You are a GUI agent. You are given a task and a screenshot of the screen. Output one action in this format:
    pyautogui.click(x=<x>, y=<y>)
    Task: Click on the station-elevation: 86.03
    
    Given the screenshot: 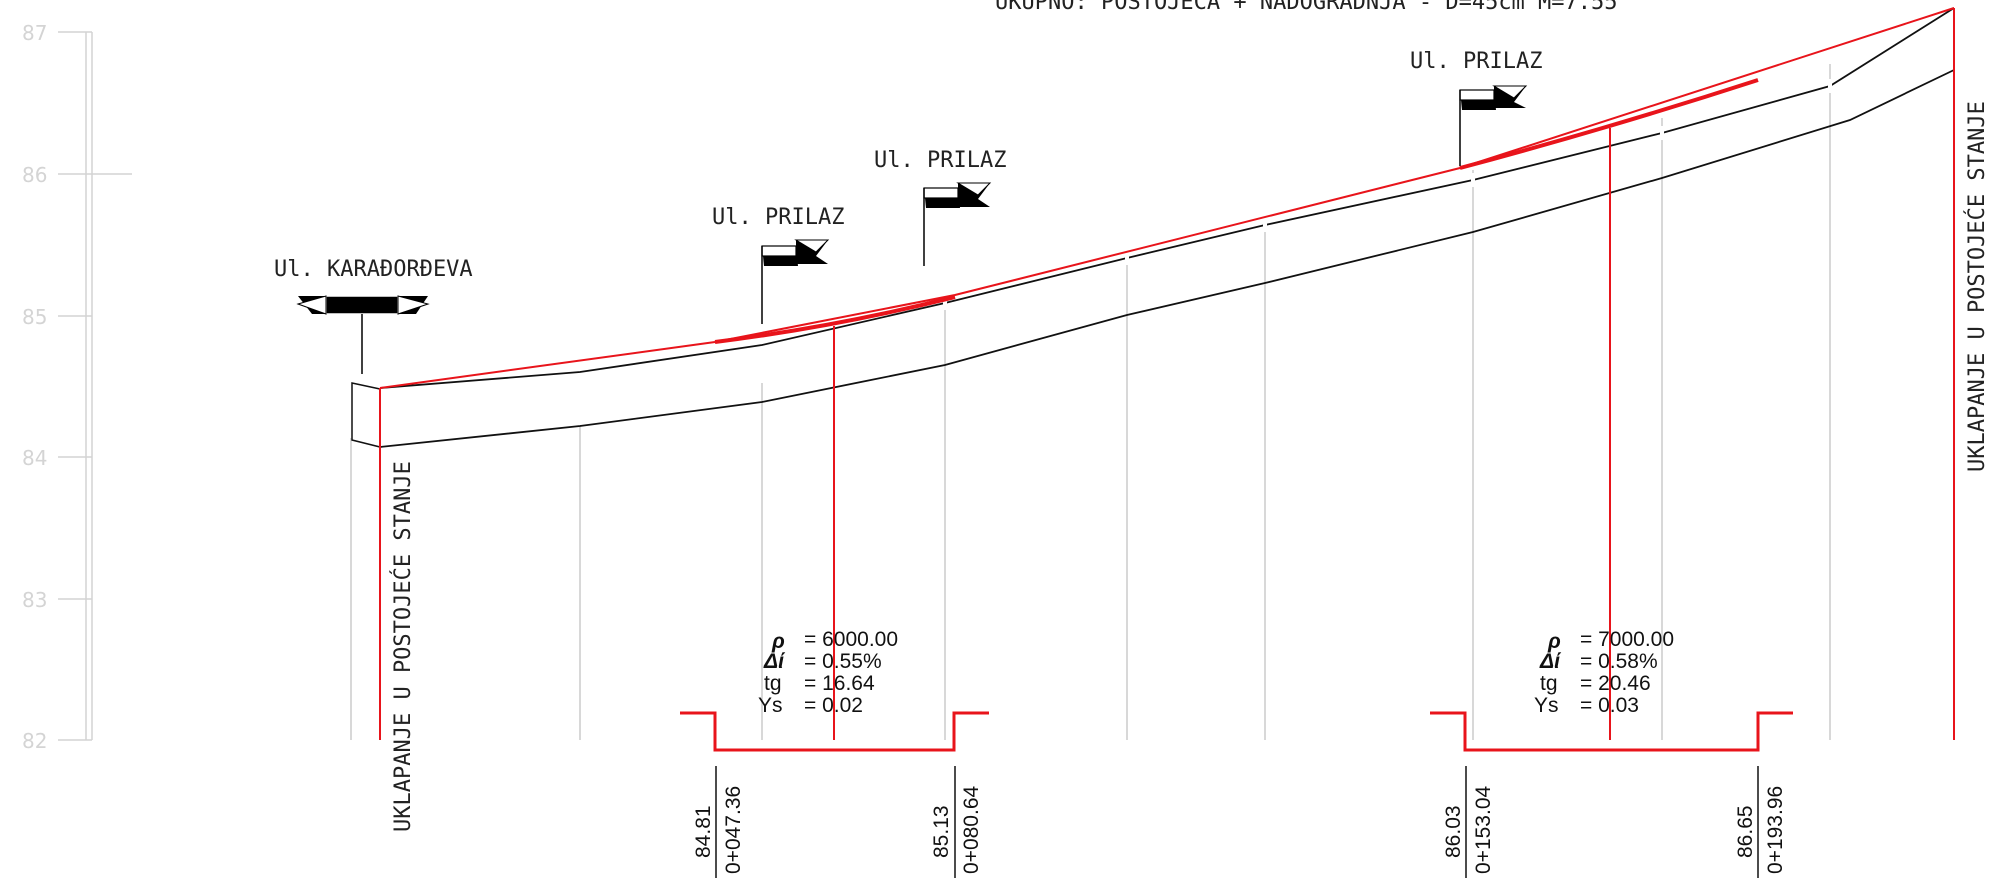 What is the action you would take?
    pyautogui.click(x=1453, y=831)
    